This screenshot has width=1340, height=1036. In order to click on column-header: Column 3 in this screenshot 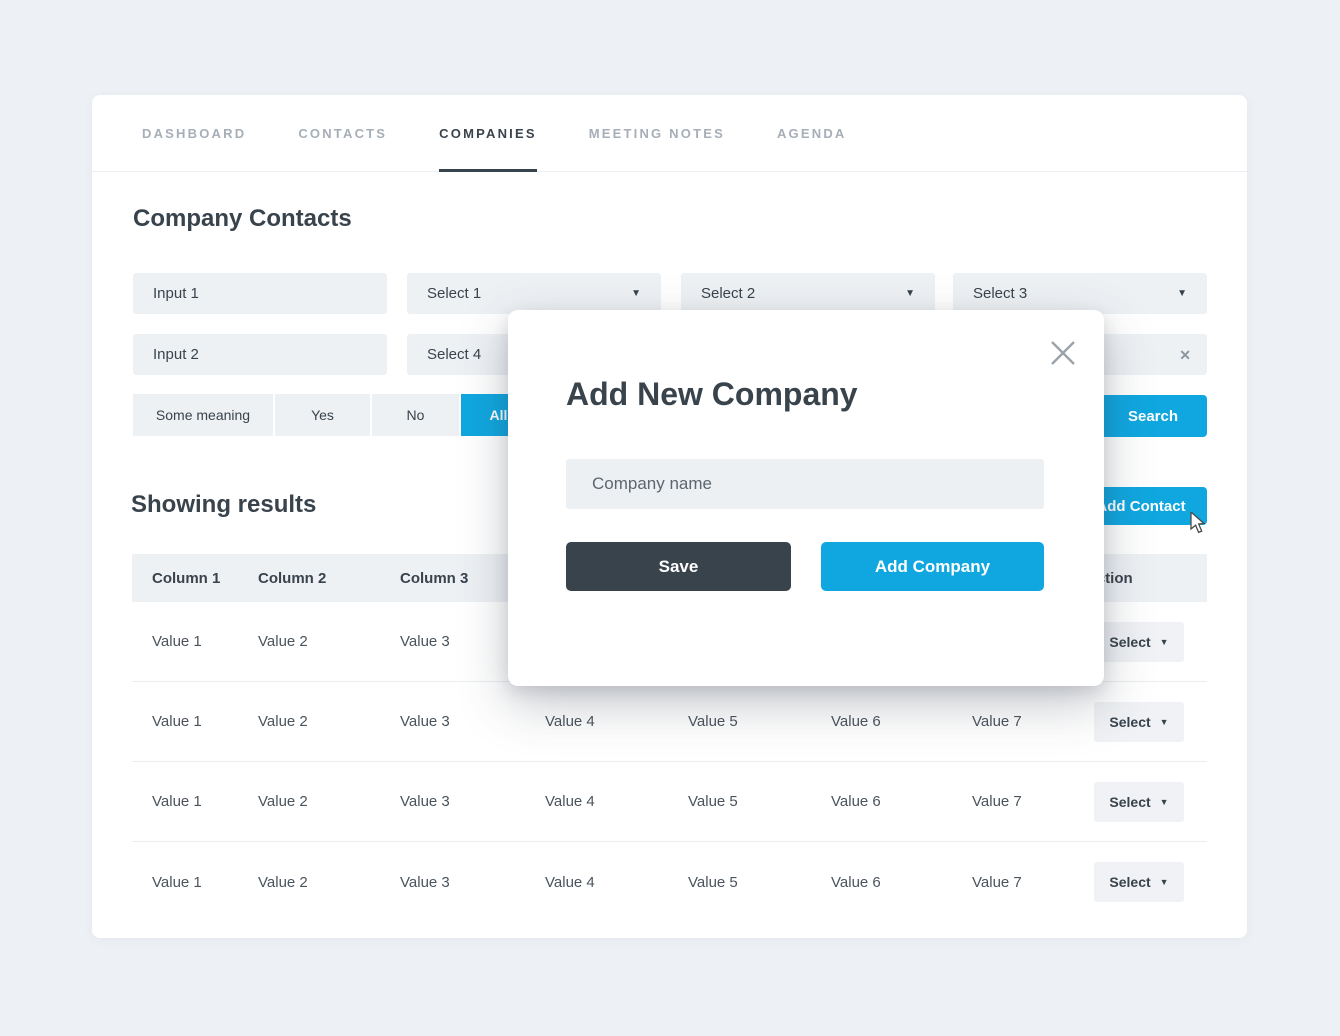, I will do `click(434, 578)`.